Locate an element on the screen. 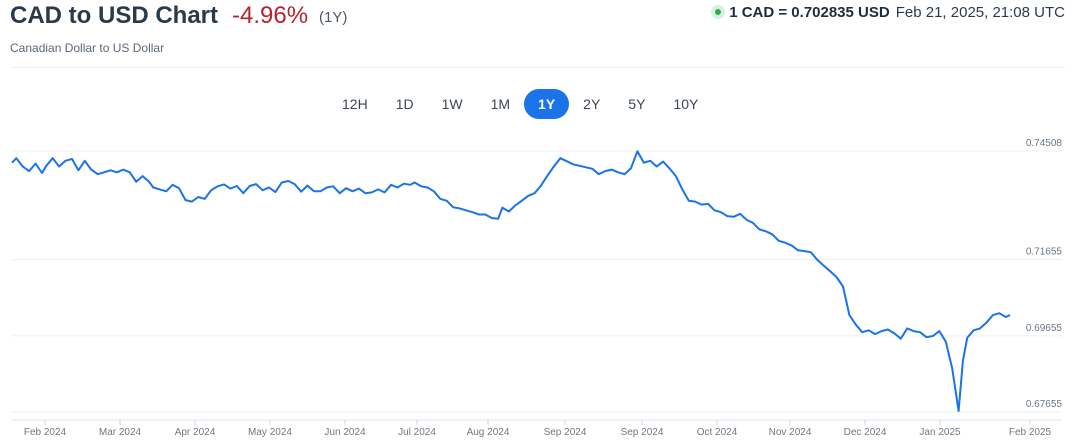 The height and width of the screenshot is (440, 1075). tab-1m: 1M is located at coordinates (500, 104).